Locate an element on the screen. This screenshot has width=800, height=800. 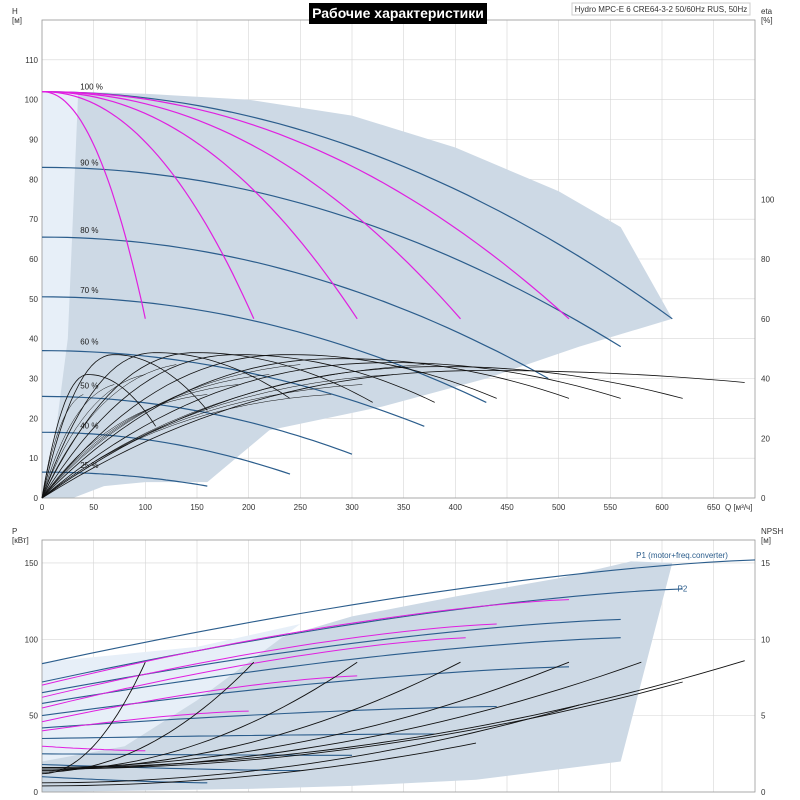
series-label: P2 is located at coordinates (683, 588).